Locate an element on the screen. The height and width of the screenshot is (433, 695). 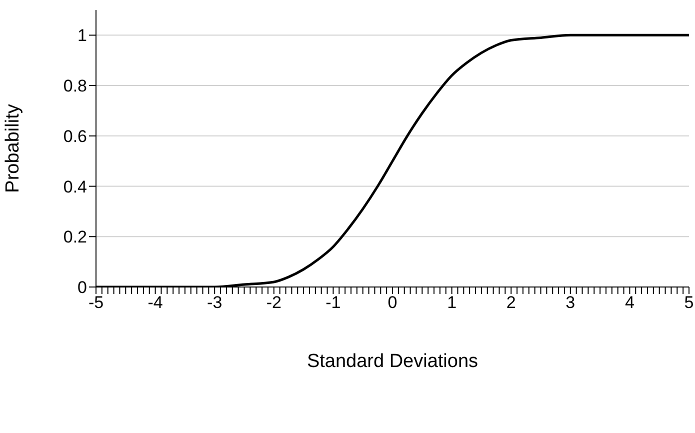
x-tick-label: -2 is located at coordinates (274, 302).